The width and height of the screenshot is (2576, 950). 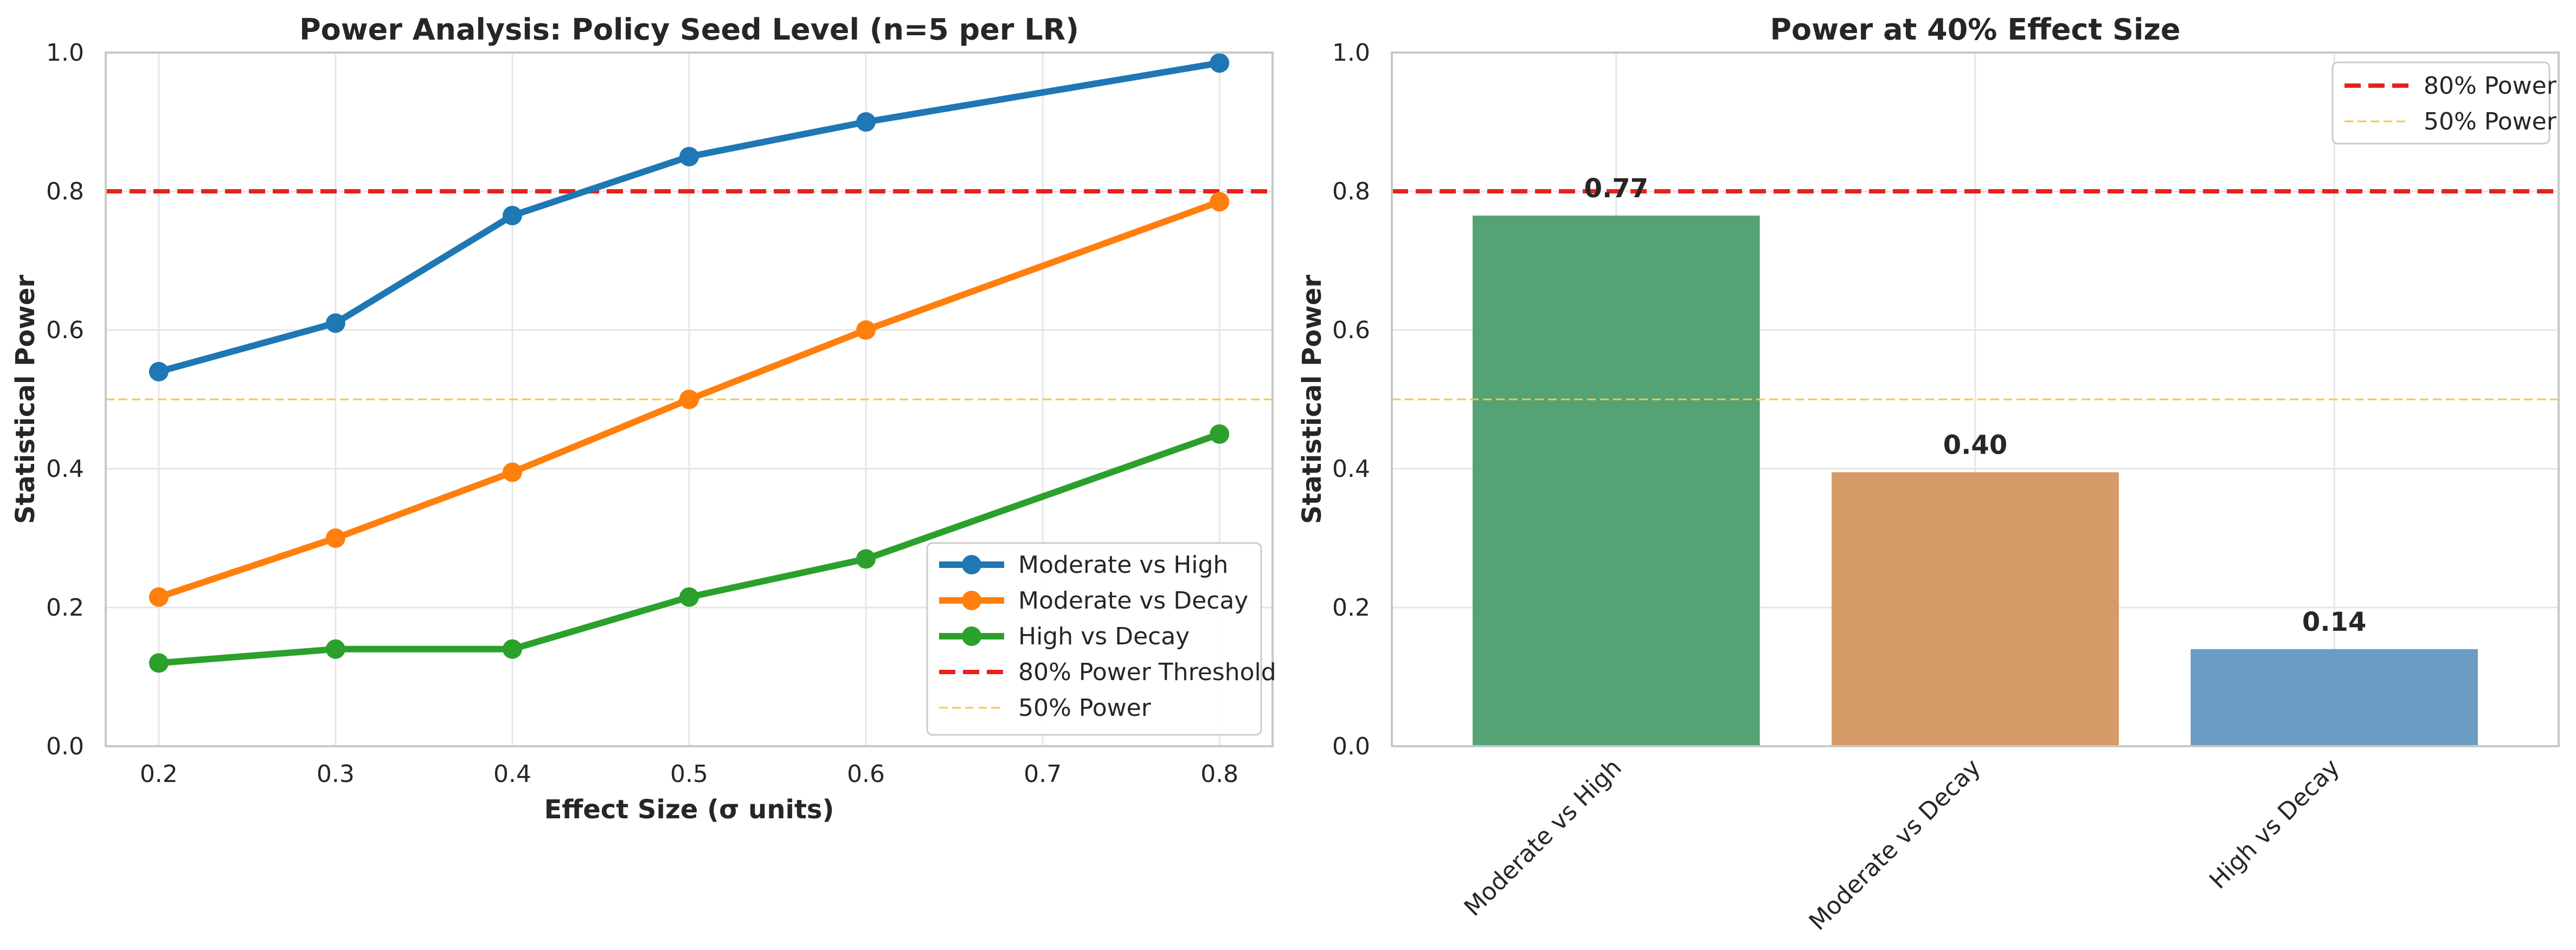 What do you see at coordinates (689, 295) in the screenshot?
I see `line-chart-reference-lines` at bounding box center [689, 295].